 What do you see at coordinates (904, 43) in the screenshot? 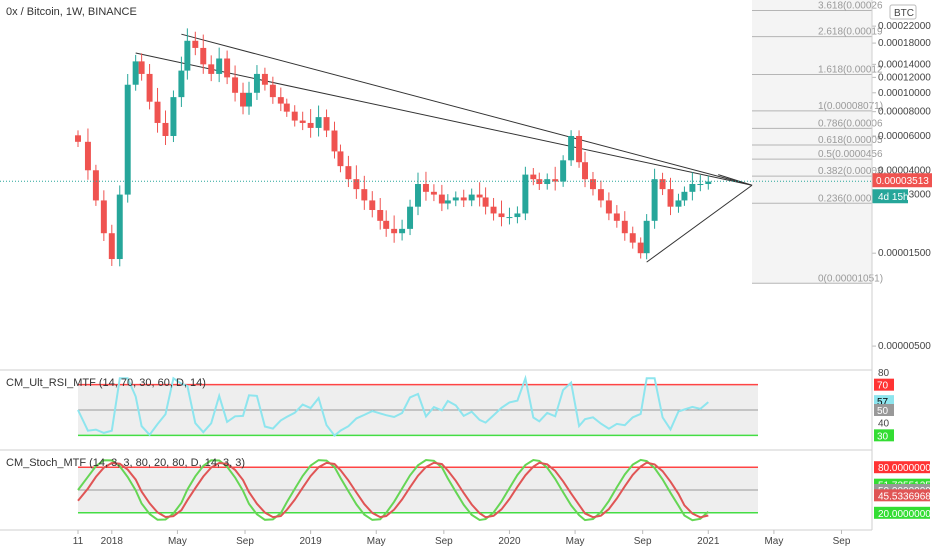
I see `price-tick-label: 0.00018000` at bounding box center [904, 43].